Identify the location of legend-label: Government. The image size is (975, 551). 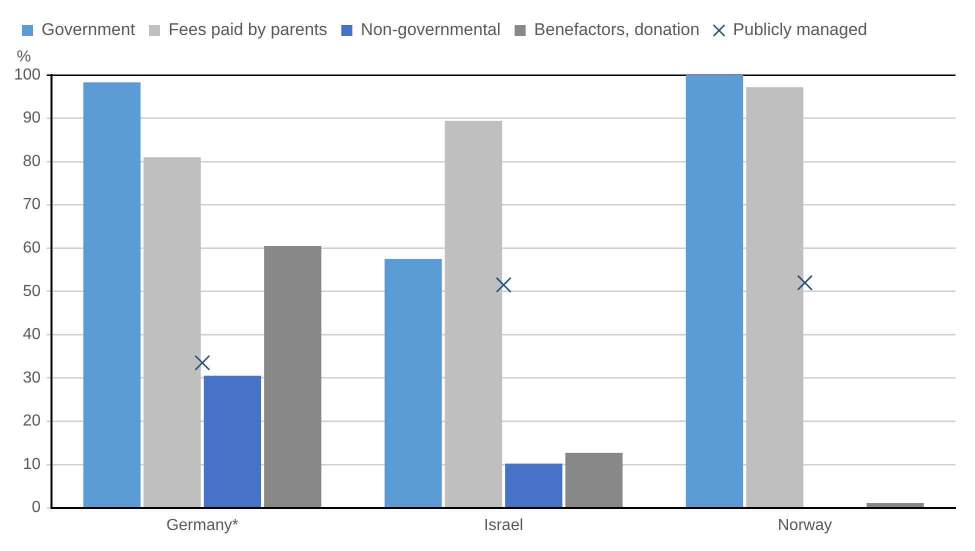
(89, 30).